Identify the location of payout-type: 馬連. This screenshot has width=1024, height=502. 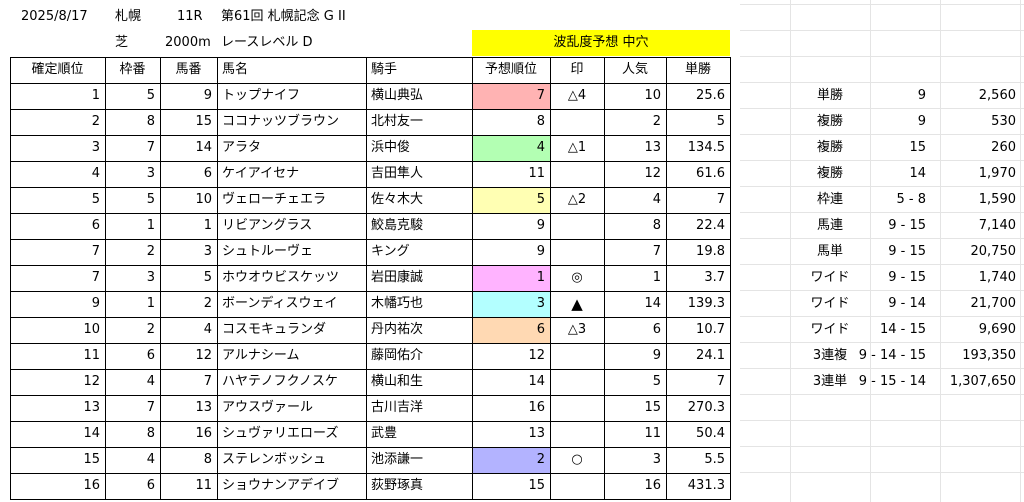
(829, 225).